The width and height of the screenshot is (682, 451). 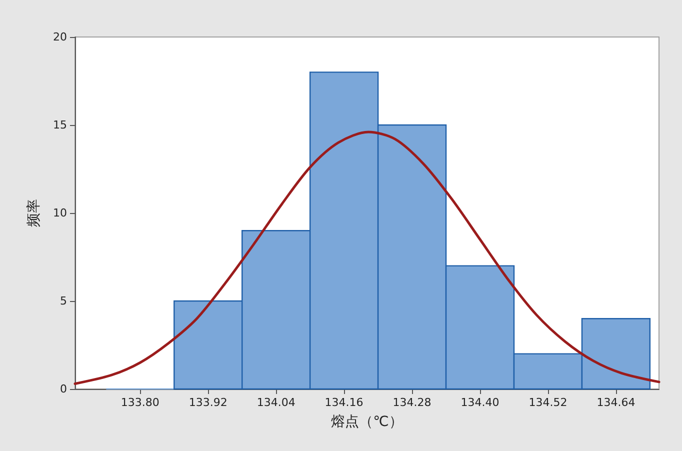 I want to click on x-tick-label: 134.64, so click(x=616, y=402).